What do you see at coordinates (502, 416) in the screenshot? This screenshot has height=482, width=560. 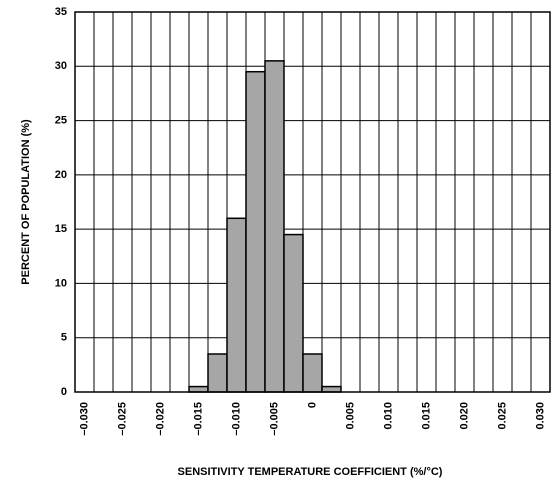 I see `x-tick-label: 0.025` at bounding box center [502, 416].